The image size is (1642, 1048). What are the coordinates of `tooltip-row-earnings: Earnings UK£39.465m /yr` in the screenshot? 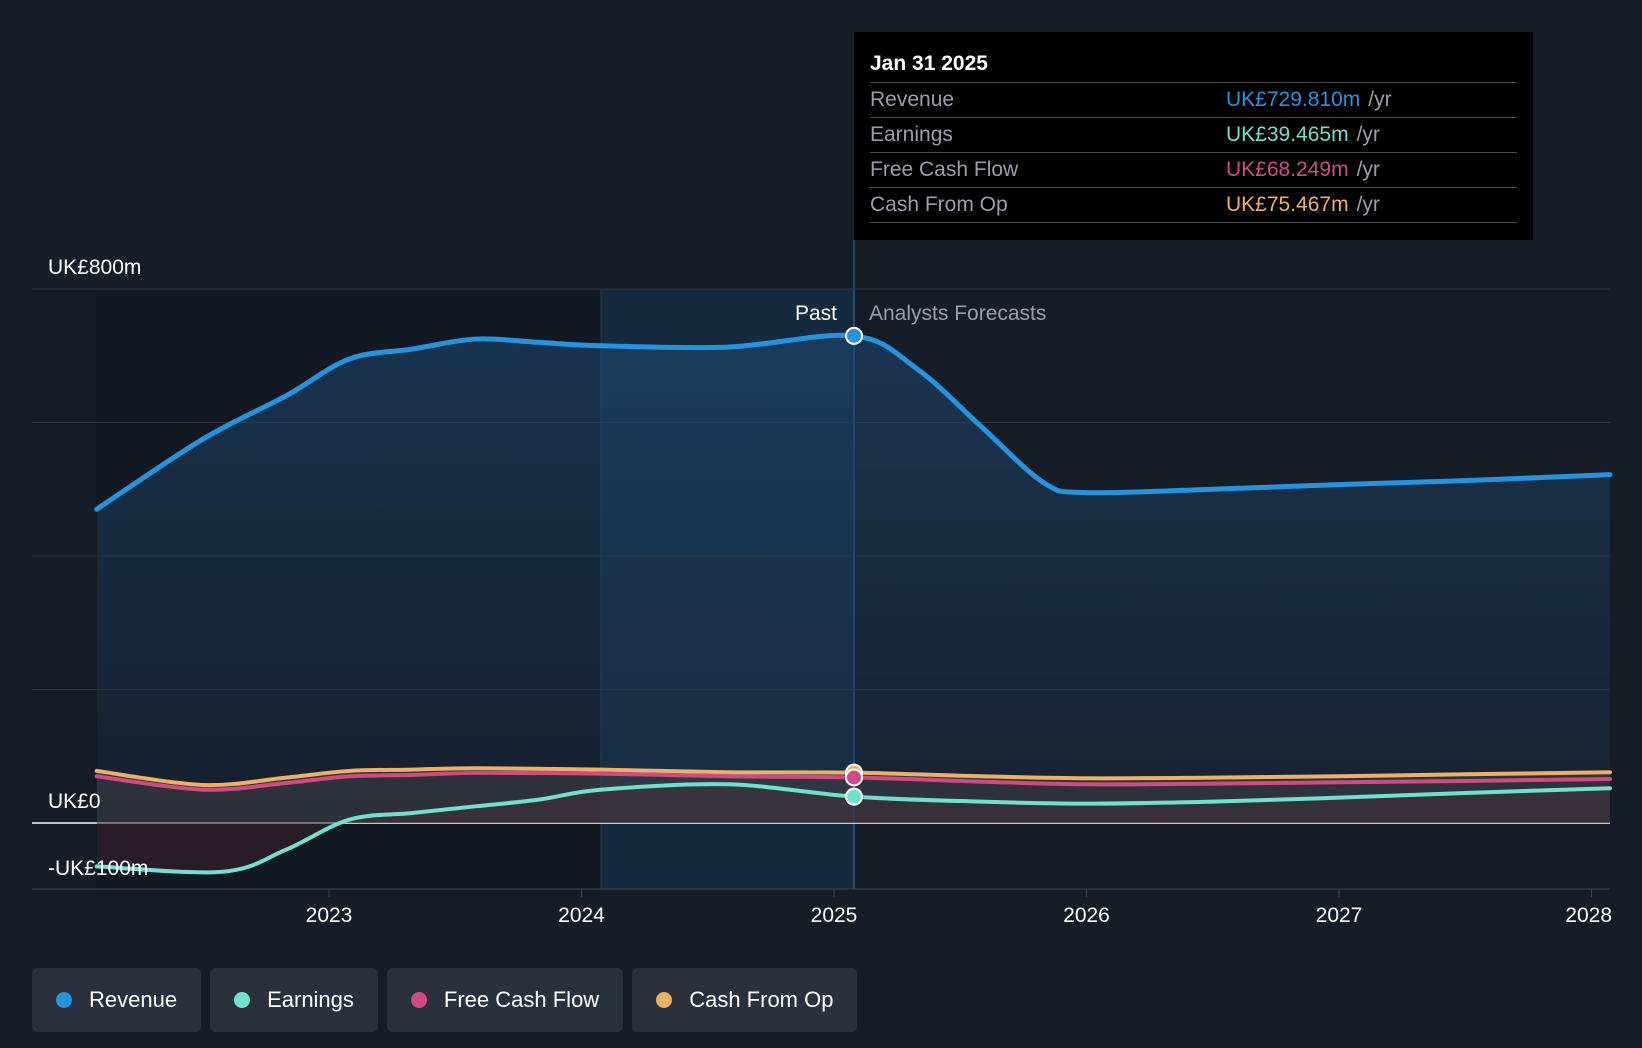 It's located at (1193, 135).